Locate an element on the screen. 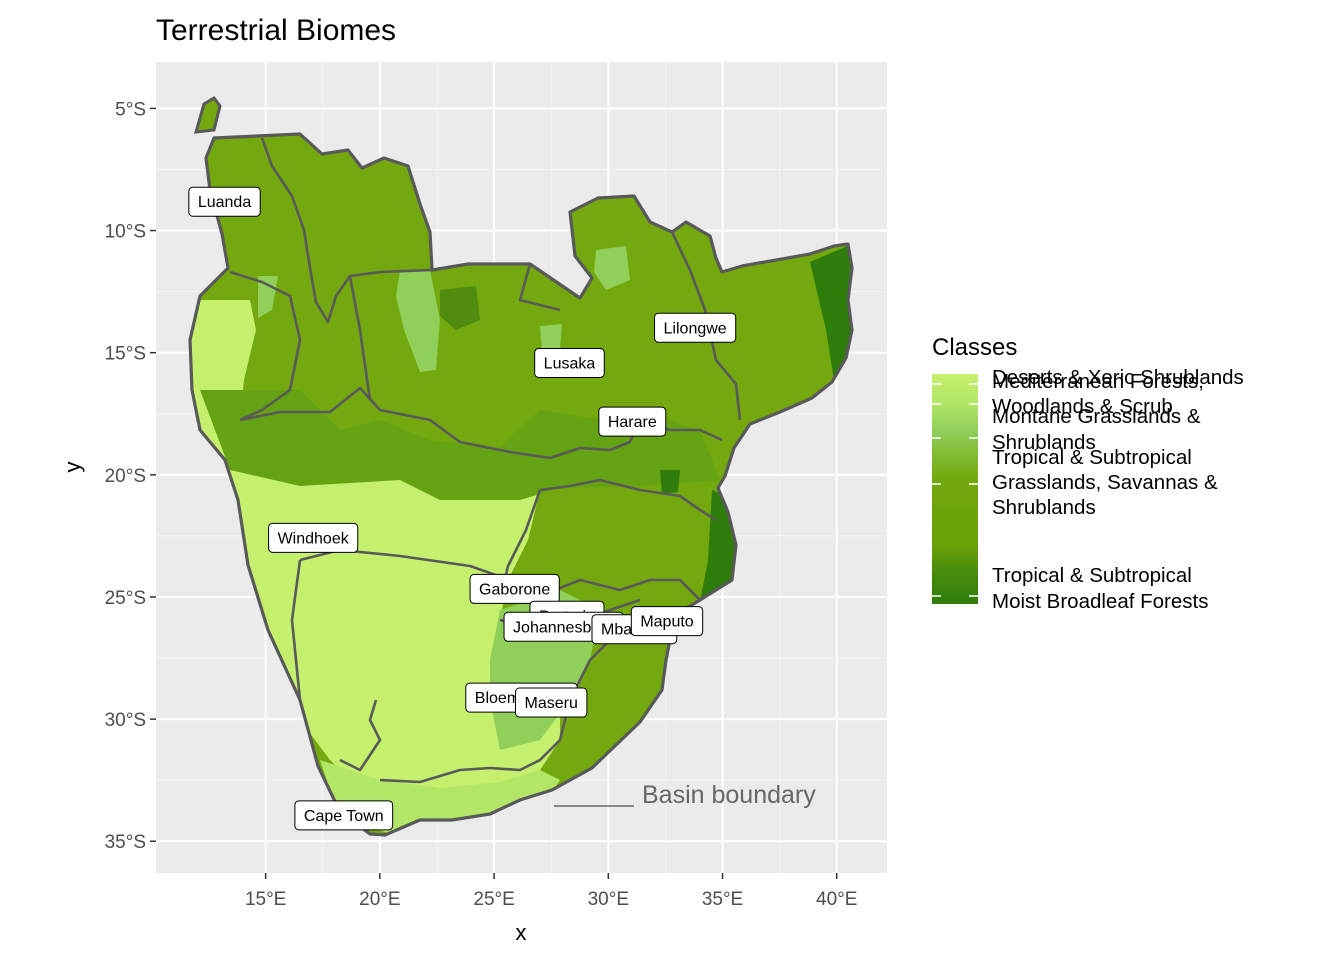  y-tick-label: 10°S is located at coordinates (125, 232).